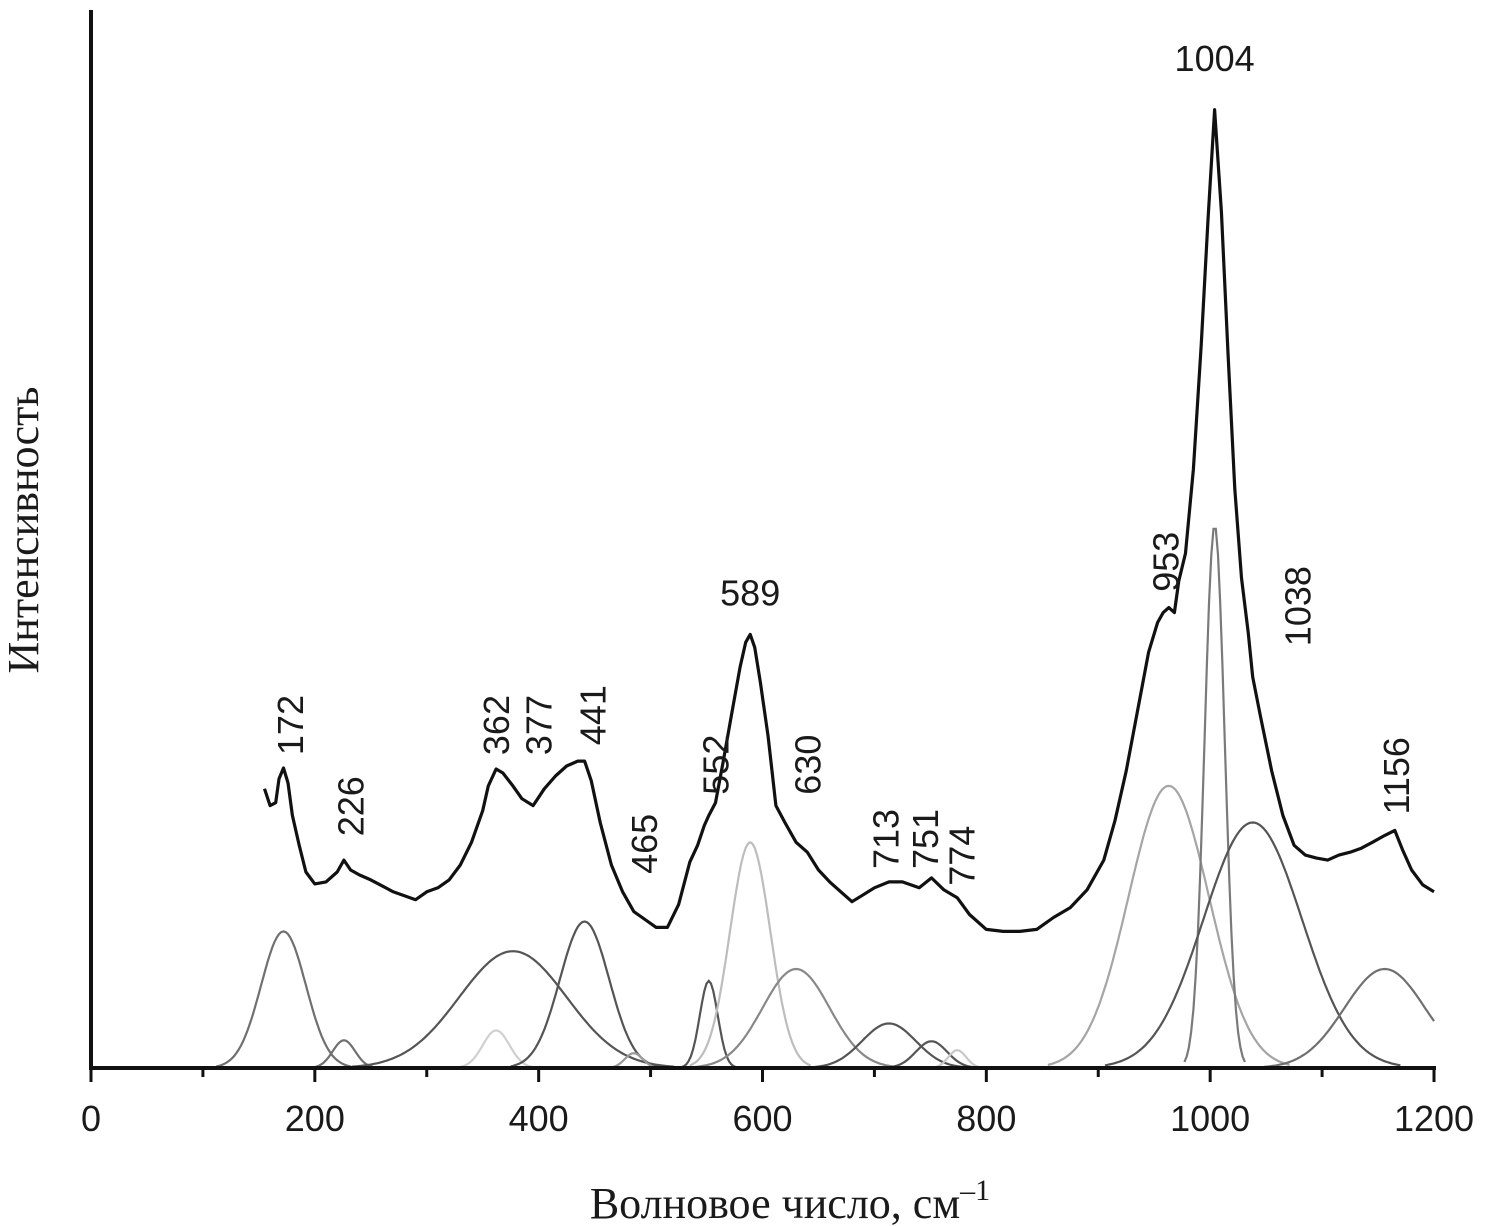 Image resolution: width=1485 pixels, height=1226 pixels. I want to click on peak-label-1156: 1156, so click(1396, 775).